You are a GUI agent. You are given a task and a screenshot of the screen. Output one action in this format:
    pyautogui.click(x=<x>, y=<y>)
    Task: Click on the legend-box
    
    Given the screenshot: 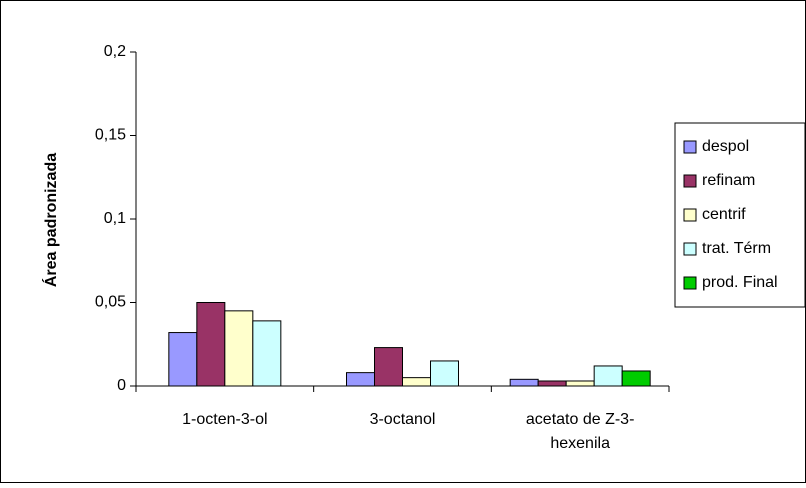 What is the action you would take?
    pyautogui.click(x=740, y=215)
    